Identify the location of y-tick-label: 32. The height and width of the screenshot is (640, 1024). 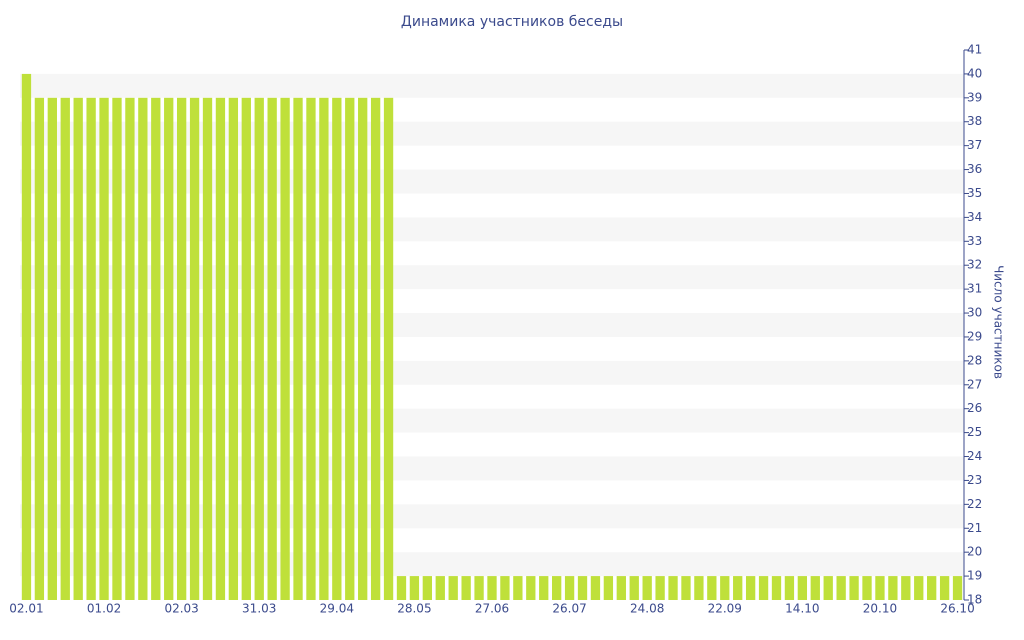
(974, 265).